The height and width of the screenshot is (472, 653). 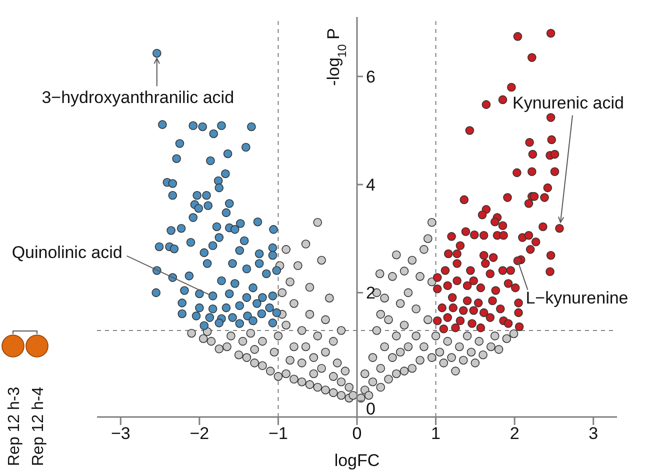 What do you see at coordinates (357, 460) in the screenshot?
I see `x-axis-title: logFC` at bounding box center [357, 460].